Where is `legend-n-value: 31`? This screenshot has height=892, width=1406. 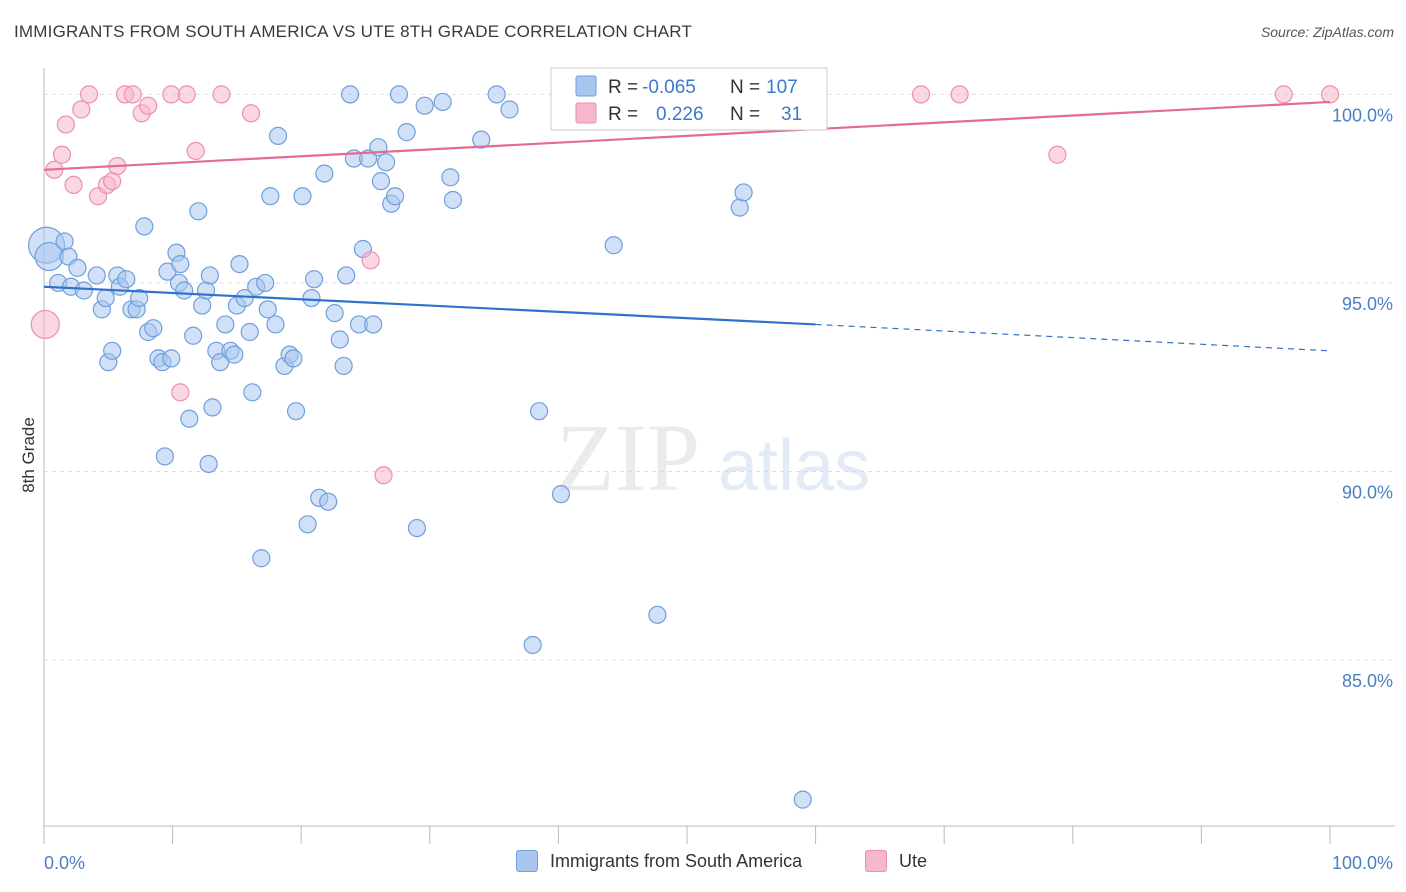
legend-n-value: 31 is located at coordinates (791, 114).